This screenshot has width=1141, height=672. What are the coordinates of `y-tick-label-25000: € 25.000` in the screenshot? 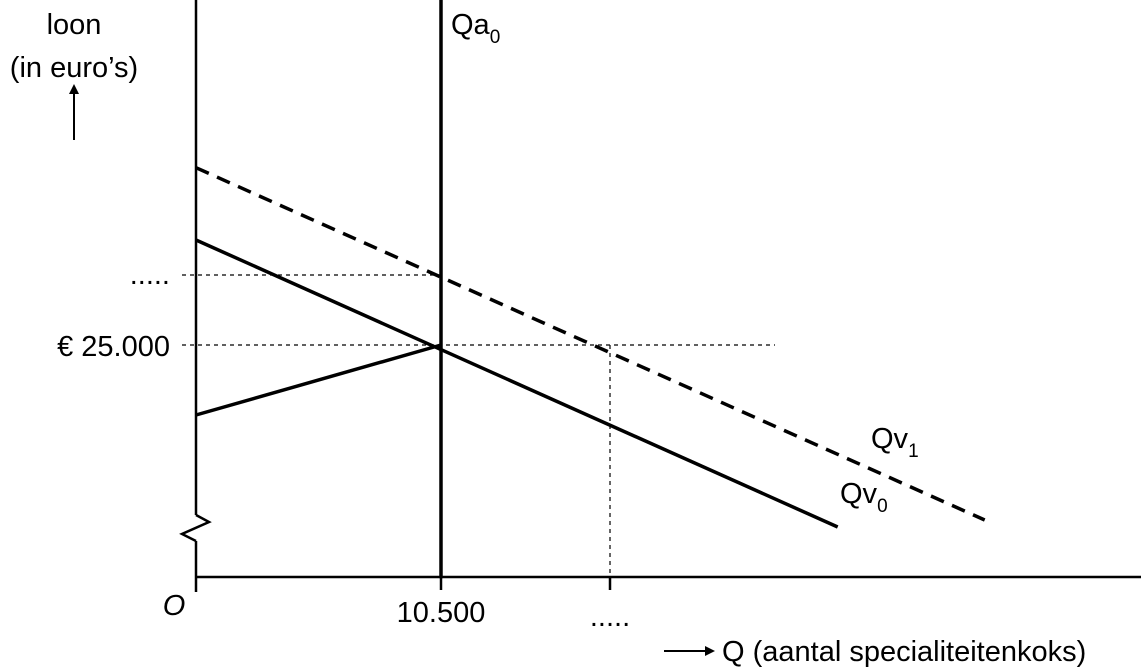 It's located at (113, 347).